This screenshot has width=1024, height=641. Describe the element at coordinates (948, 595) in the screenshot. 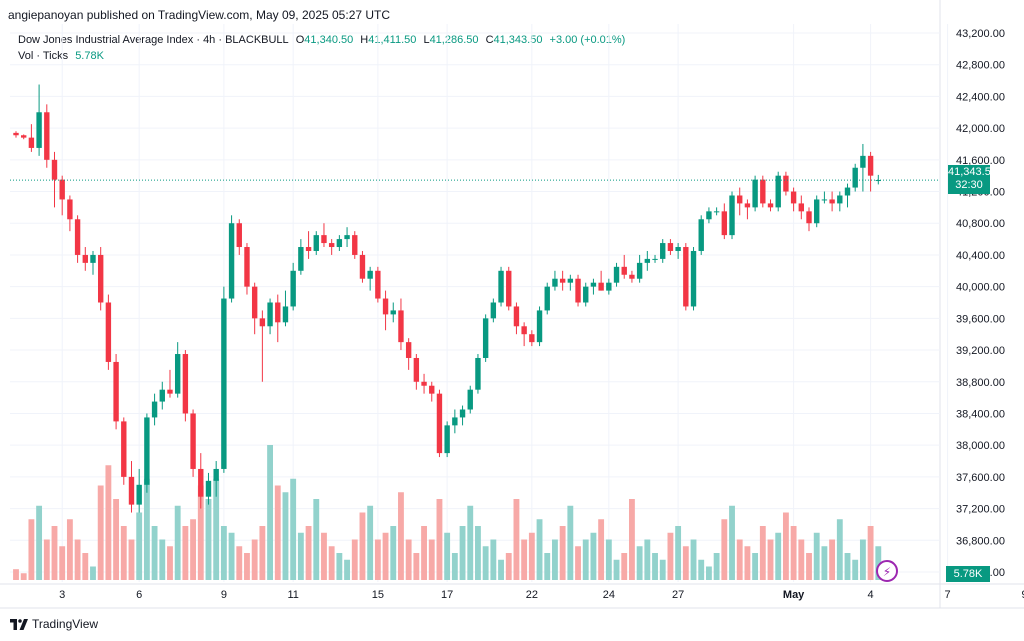

I see `x-tick-label: 7` at that location.